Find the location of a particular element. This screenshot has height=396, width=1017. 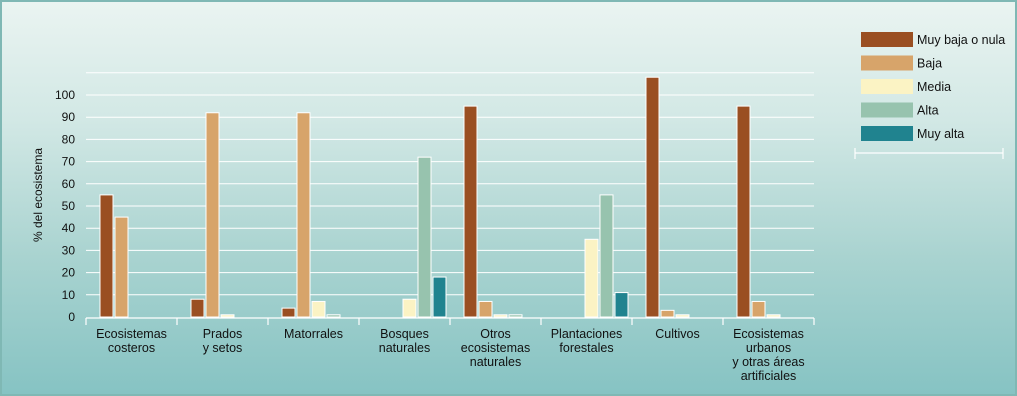

x-category-label: Matorrales is located at coordinates (313, 334).